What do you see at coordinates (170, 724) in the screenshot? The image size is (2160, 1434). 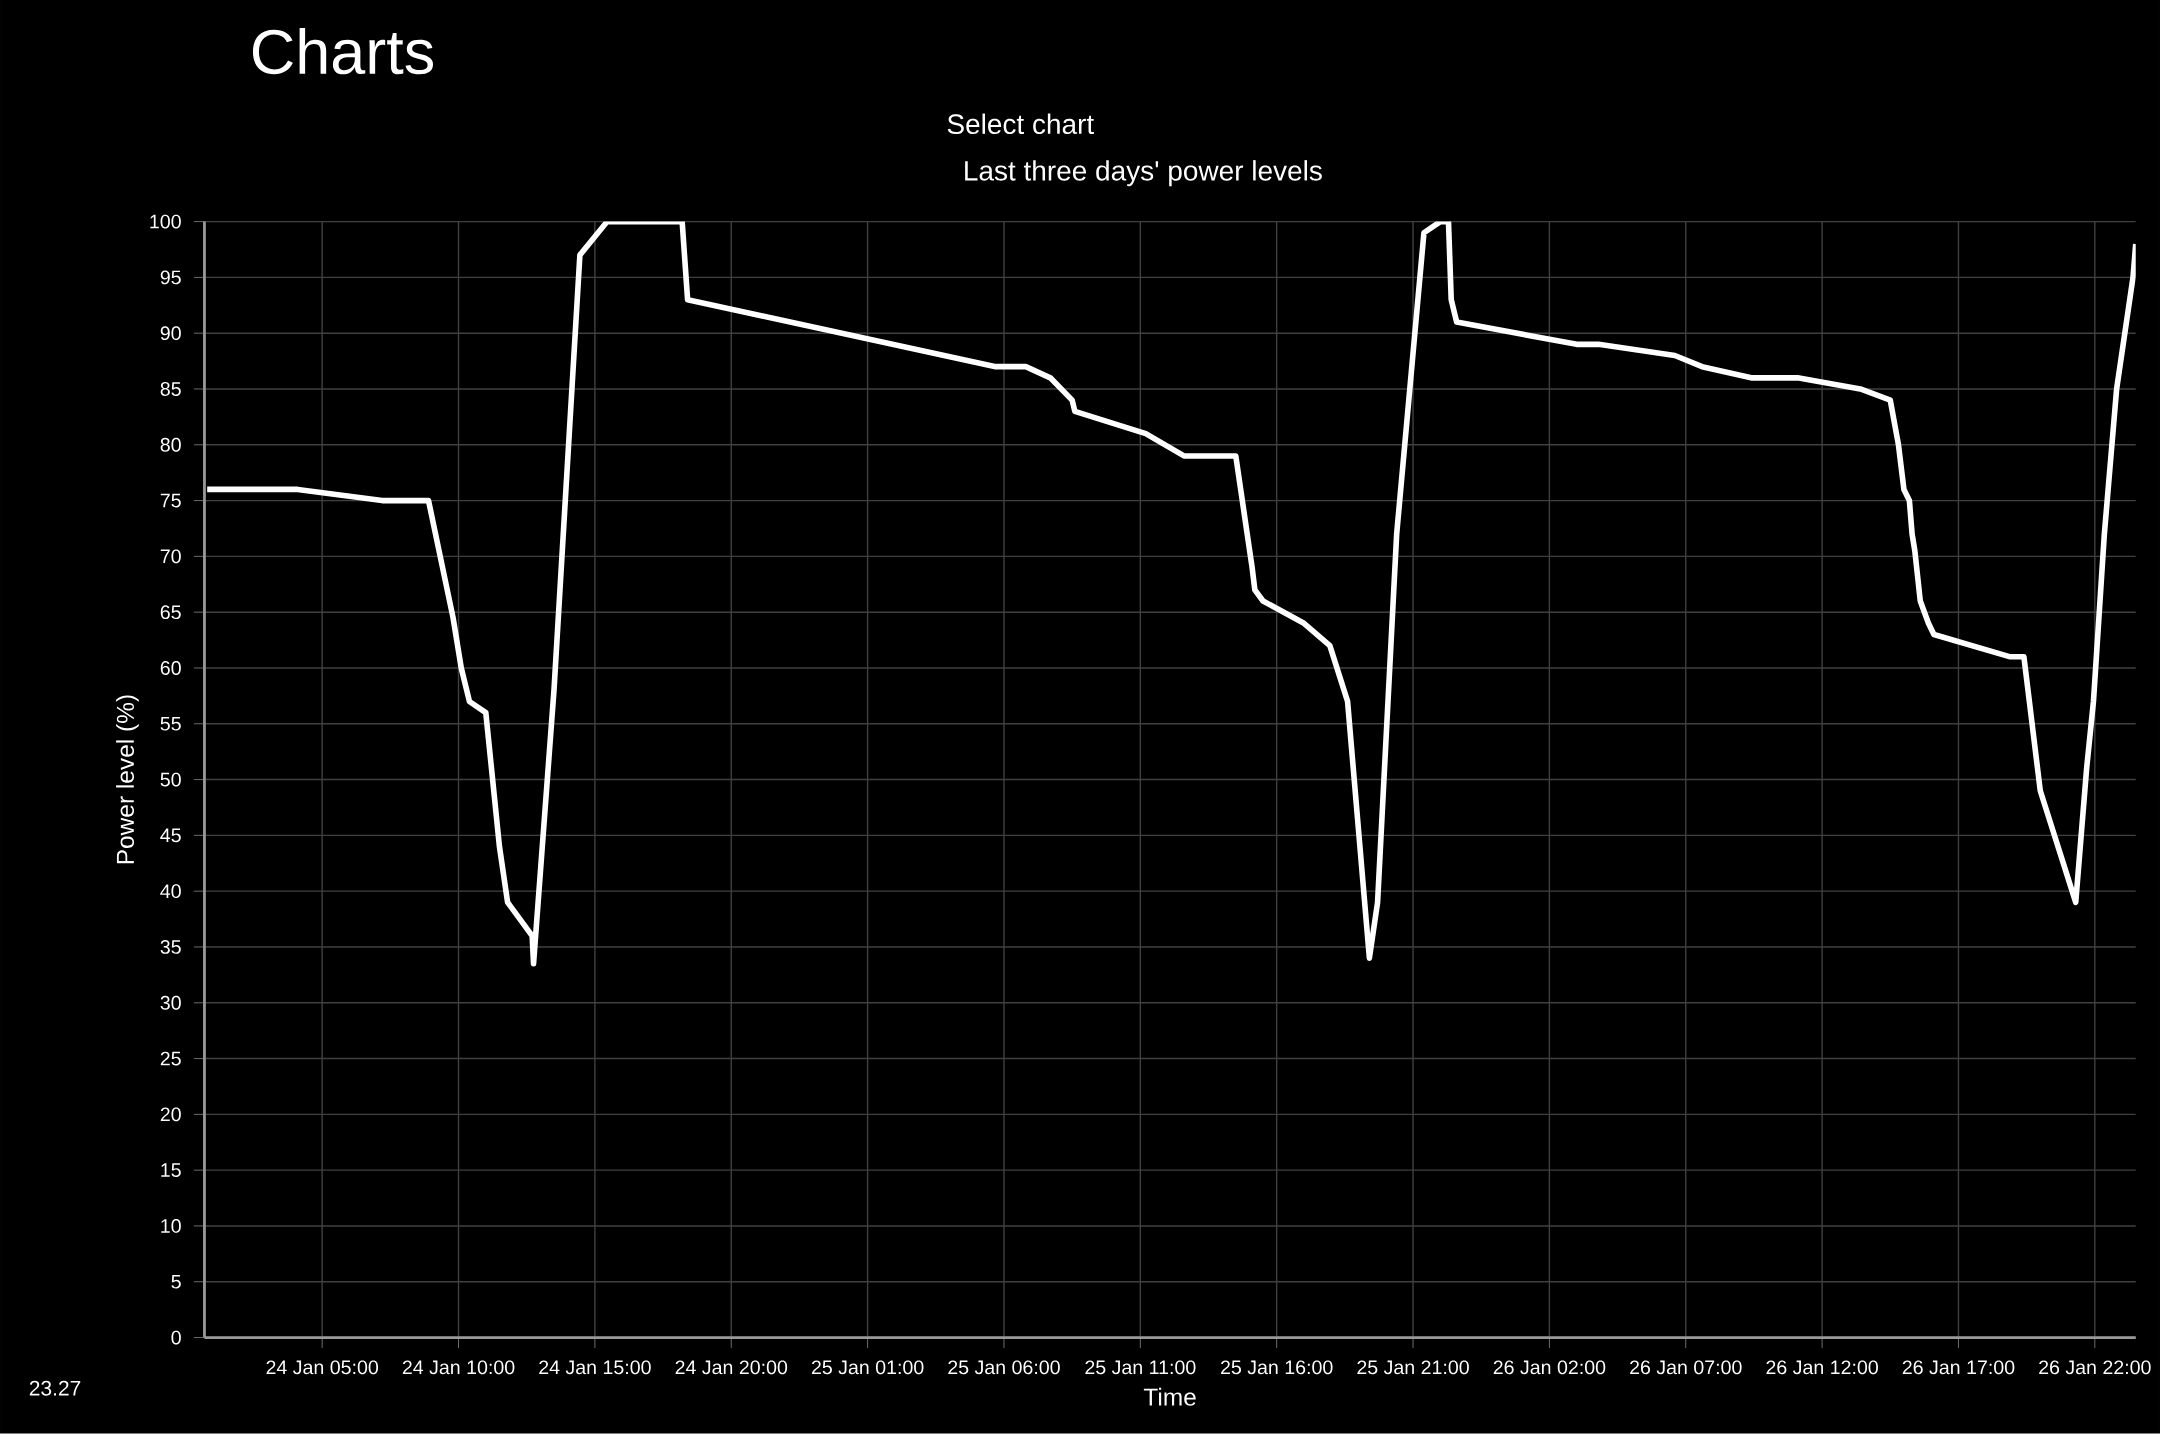 I see `y-tick-label: 55` at bounding box center [170, 724].